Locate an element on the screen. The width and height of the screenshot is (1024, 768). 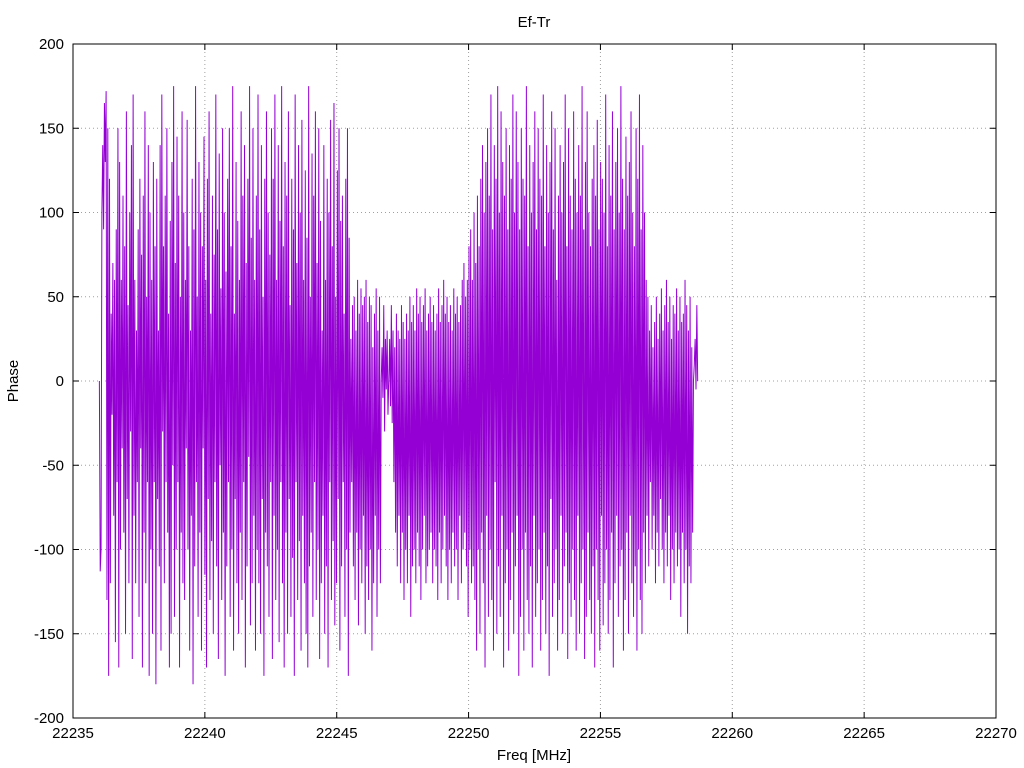
y-tick-label: -150 is located at coordinates (49, 634).